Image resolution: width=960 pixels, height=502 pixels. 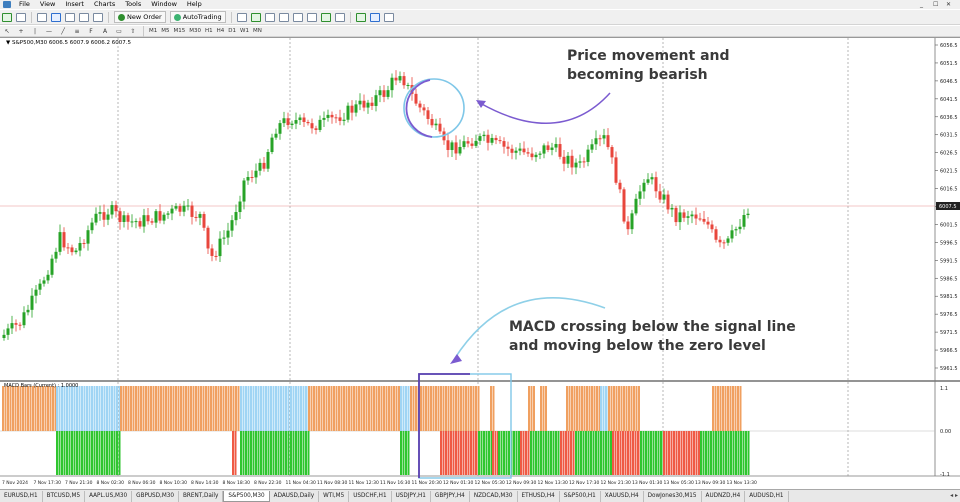 What do you see at coordinates (21, 31) in the screenshot?
I see `crosshair-button: +` at bounding box center [21, 31].